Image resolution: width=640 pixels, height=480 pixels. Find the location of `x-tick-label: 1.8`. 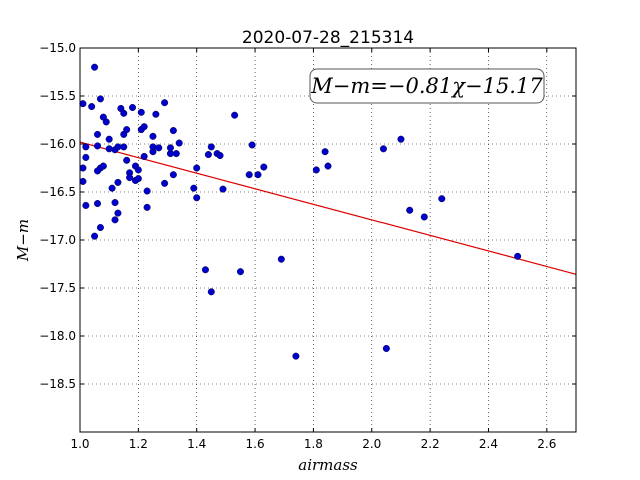

x-tick-label: 1.8 is located at coordinates (313, 444).